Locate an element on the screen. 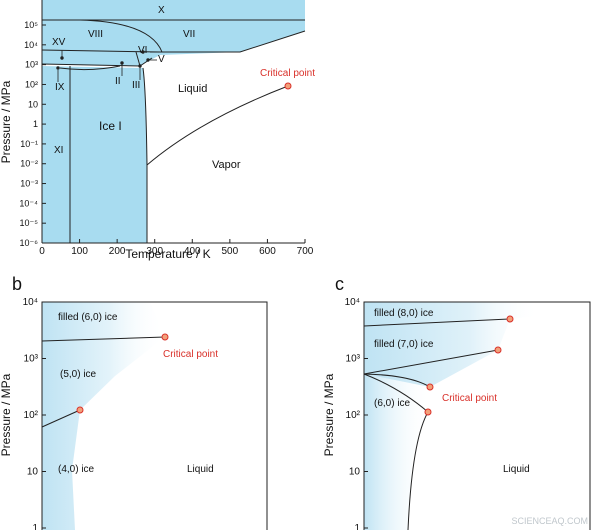  region-label: filled (8,0) ice is located at coordinates (404, 313).